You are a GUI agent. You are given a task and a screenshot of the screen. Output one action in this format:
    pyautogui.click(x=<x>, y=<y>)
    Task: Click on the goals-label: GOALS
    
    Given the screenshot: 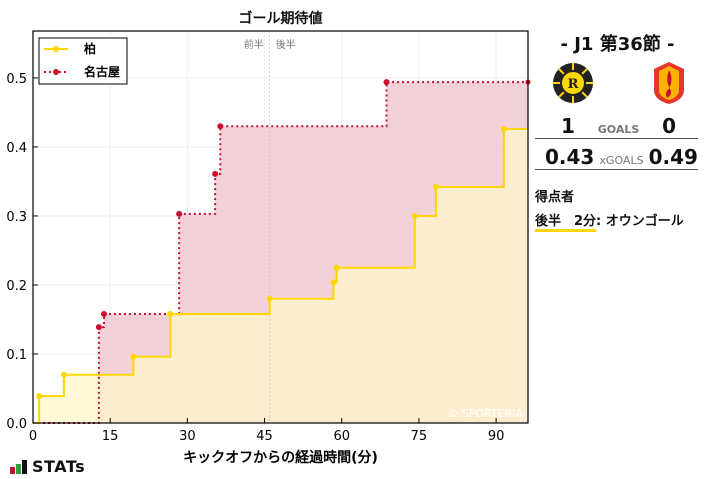 What is the action you would take?
    pyautogui.click(x=618, y=129)
    